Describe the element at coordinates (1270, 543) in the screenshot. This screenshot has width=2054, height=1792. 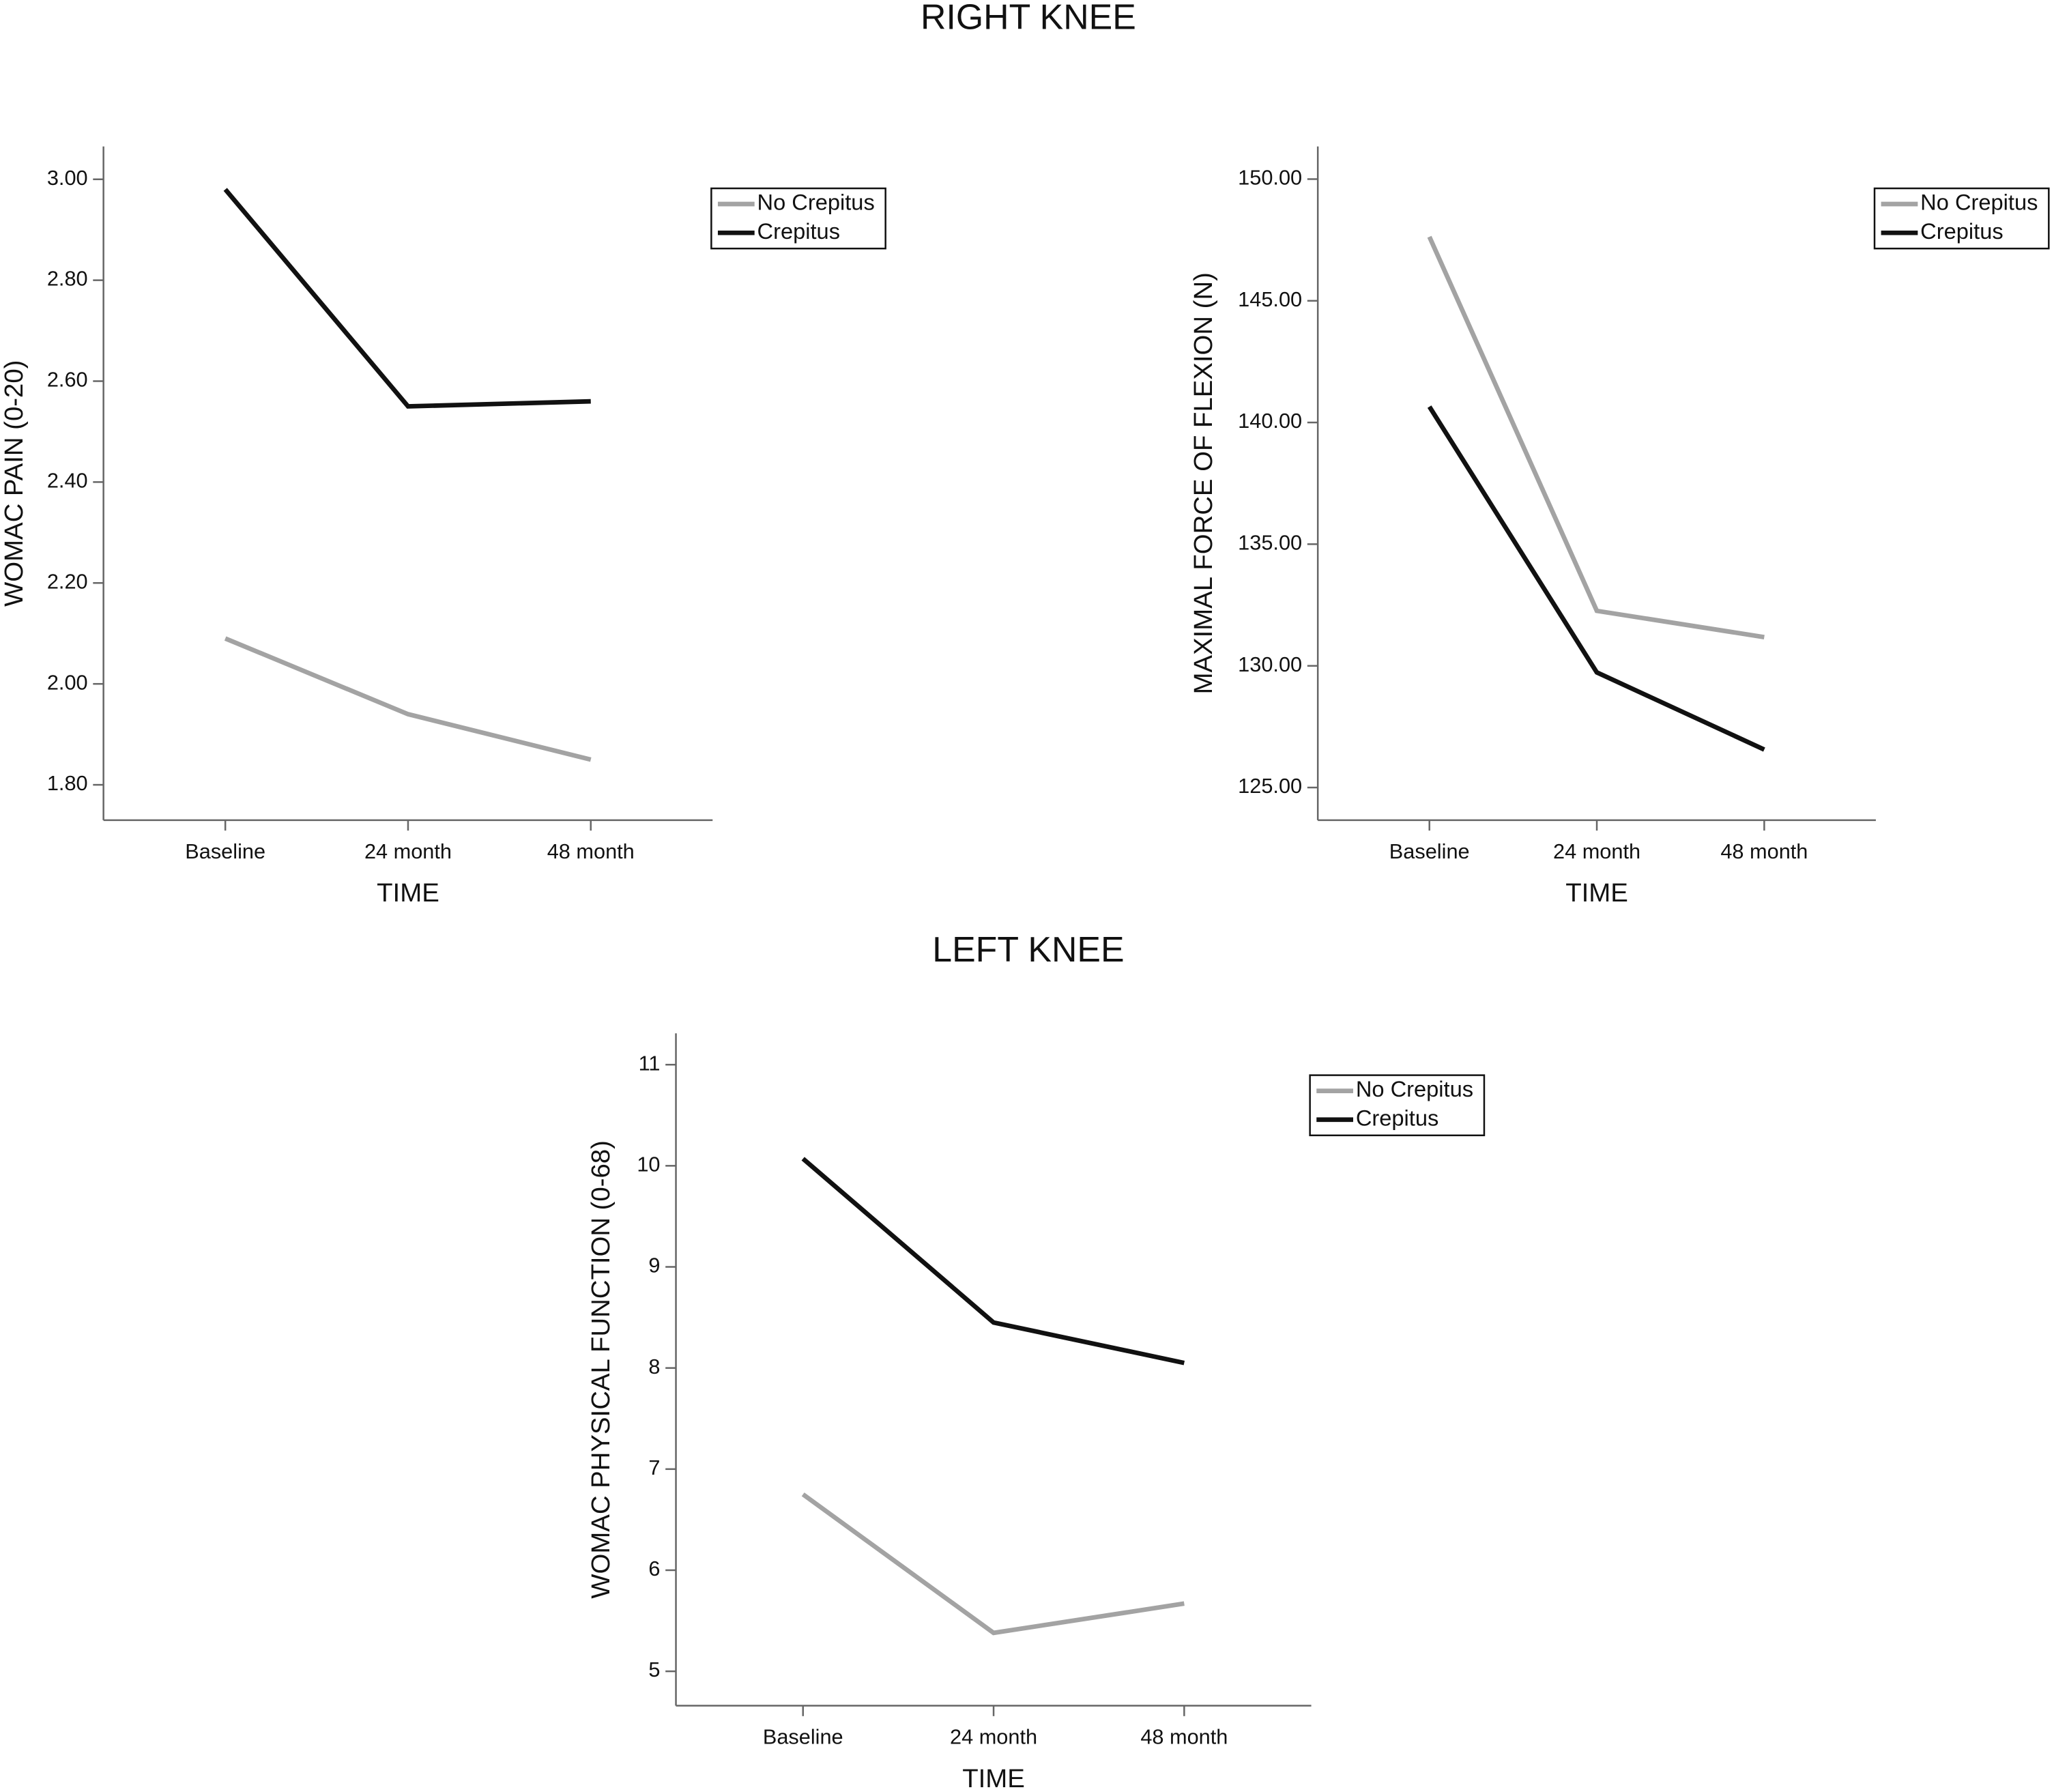
I see `y-tick-label: 135.00` at that location.